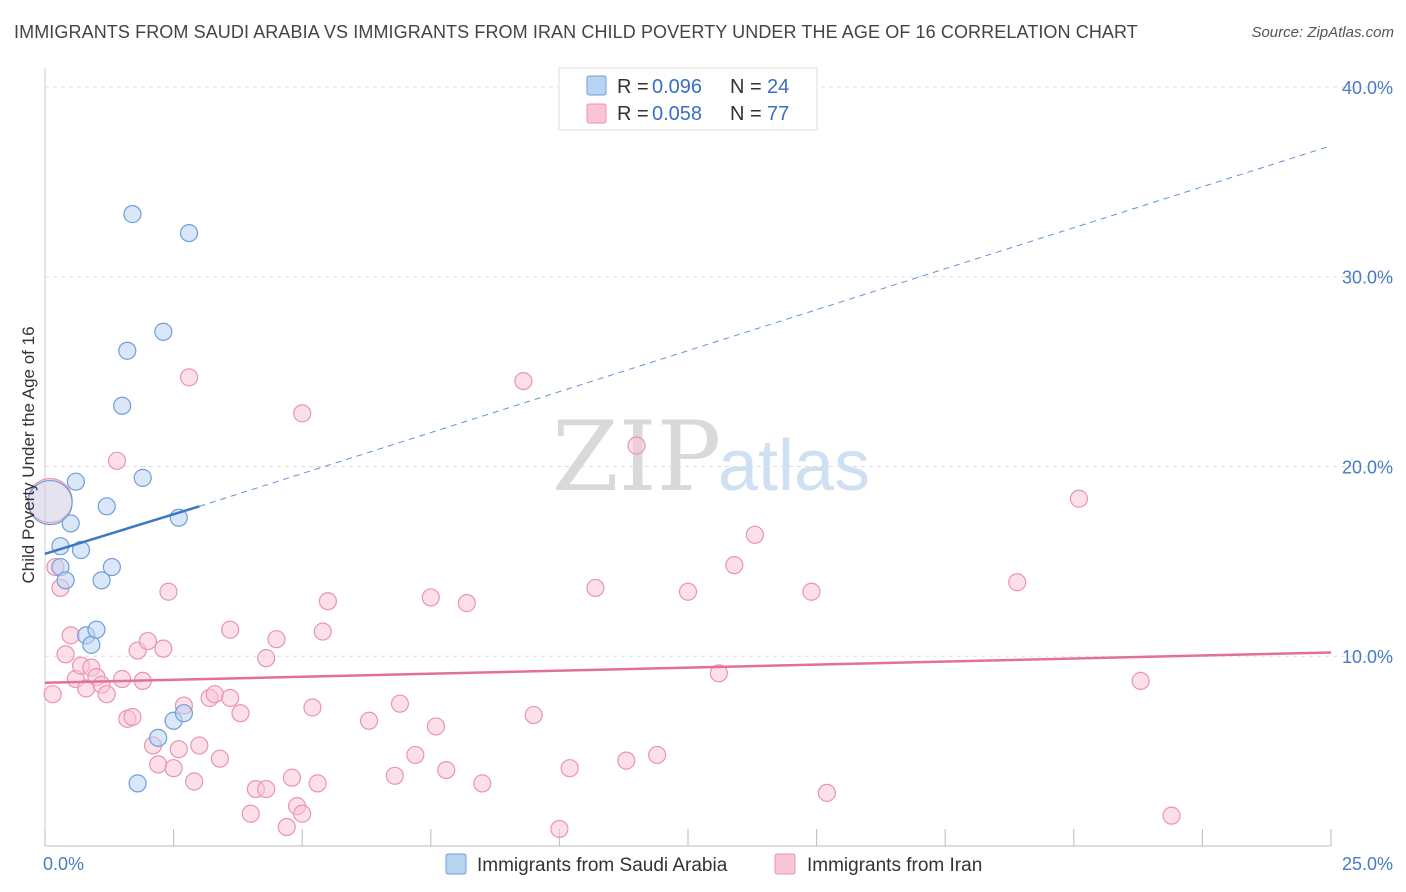  I want to click on bottom-legend-label-saudi: Immigrants from Saudi Arabia, so click(602, 865).